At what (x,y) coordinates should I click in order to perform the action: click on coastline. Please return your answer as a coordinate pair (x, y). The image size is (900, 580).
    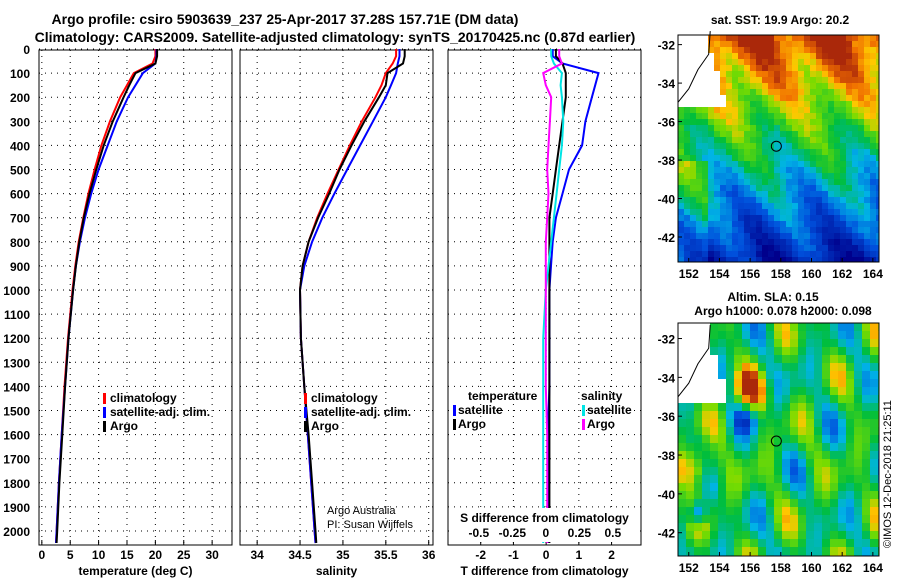
    Looking at the image, I should click on (694, 361).